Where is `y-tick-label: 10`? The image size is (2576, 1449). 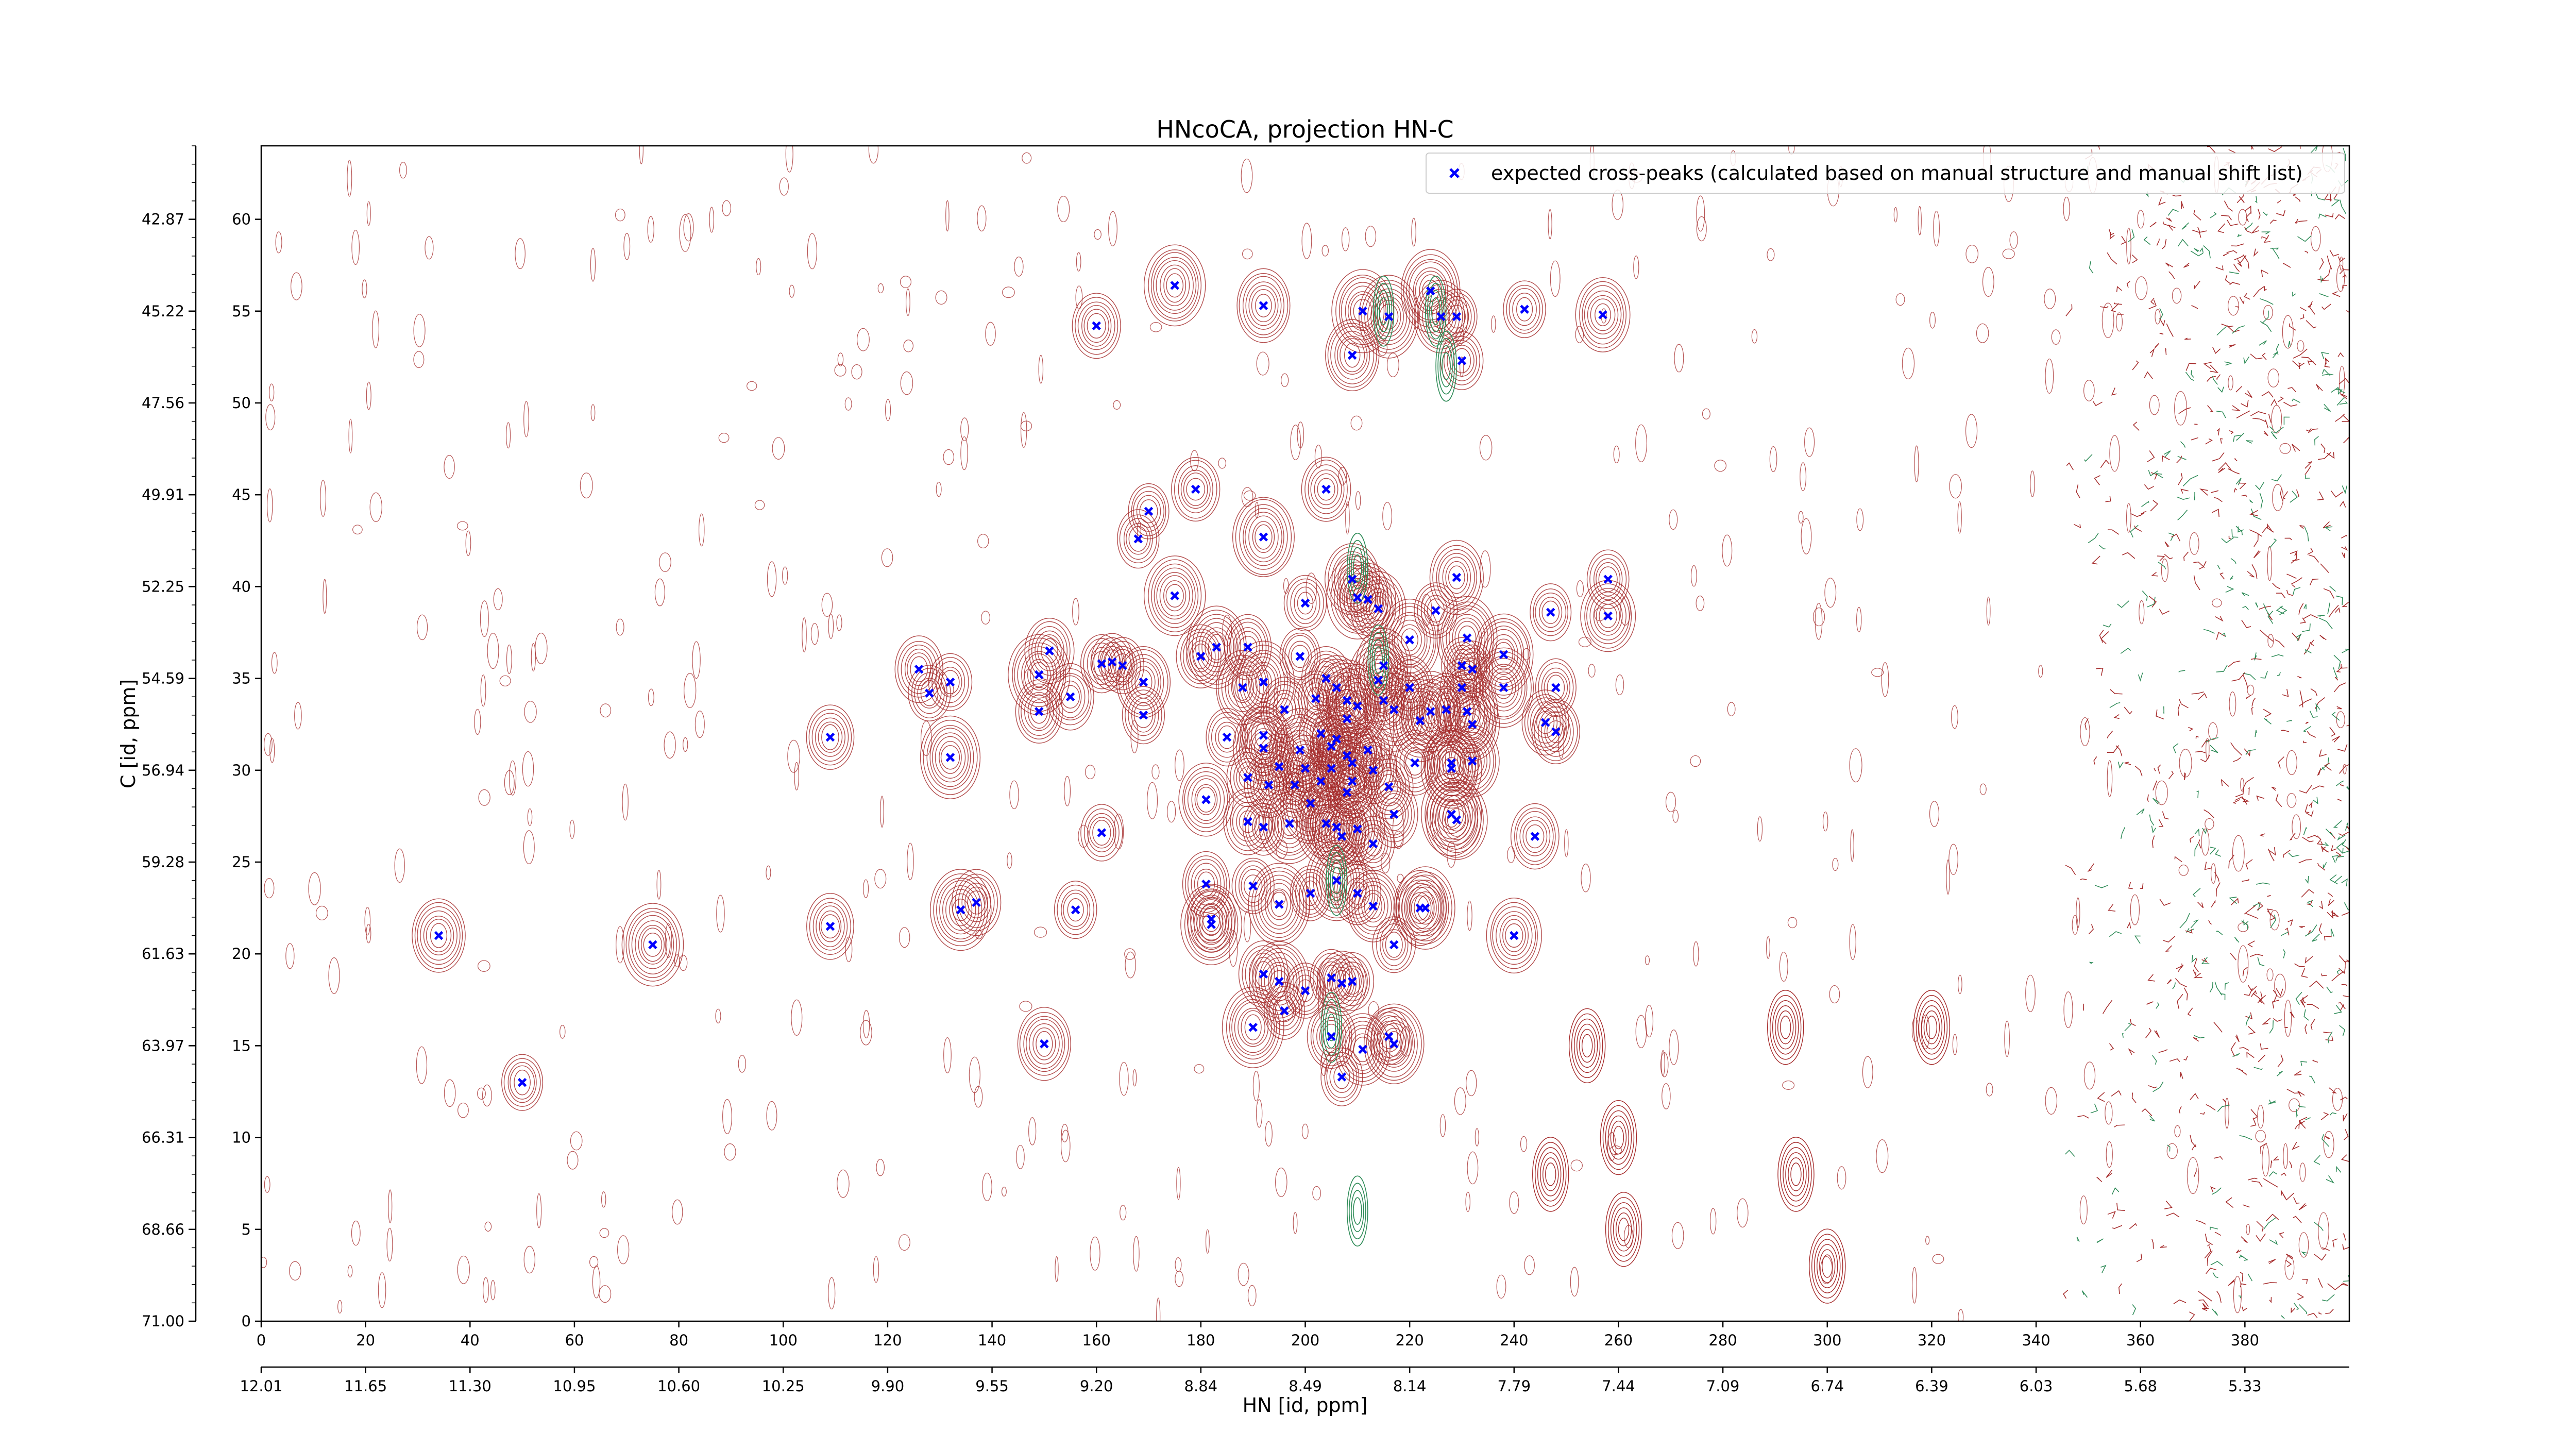 y-tick-label: 10 is located at coordinates (241, 1138).